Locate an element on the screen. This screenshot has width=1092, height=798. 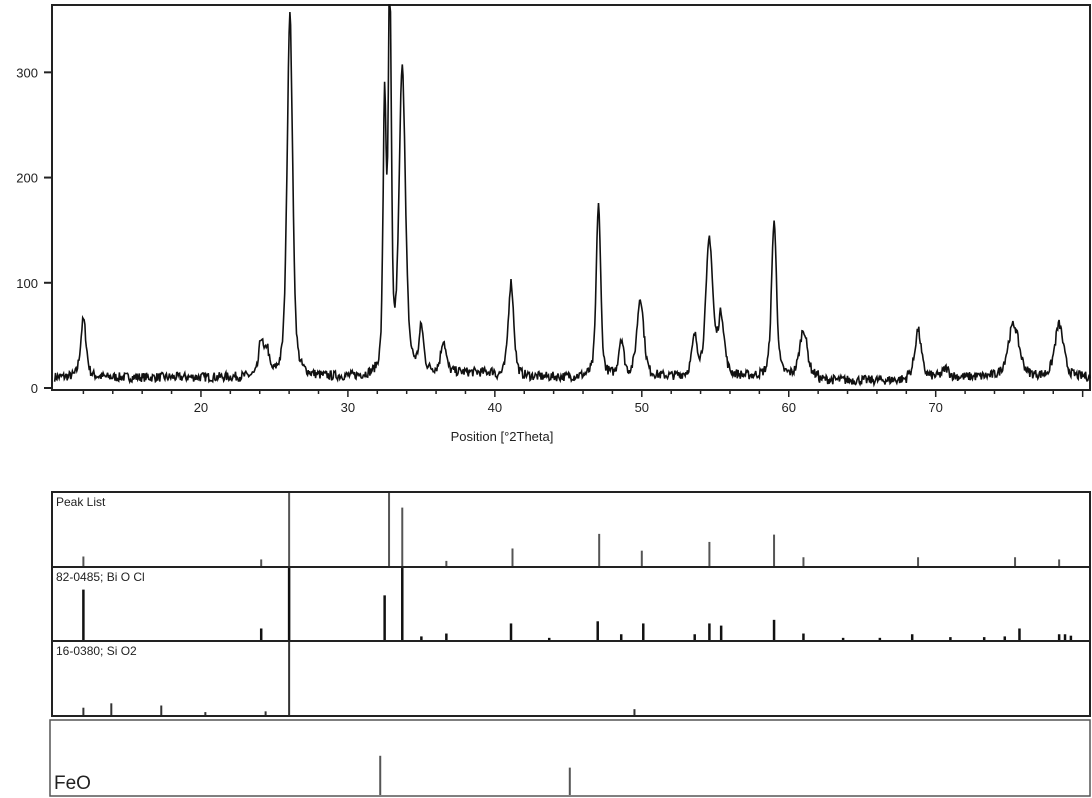
y-tick-label: 0 is located at coordinates (34, 388).